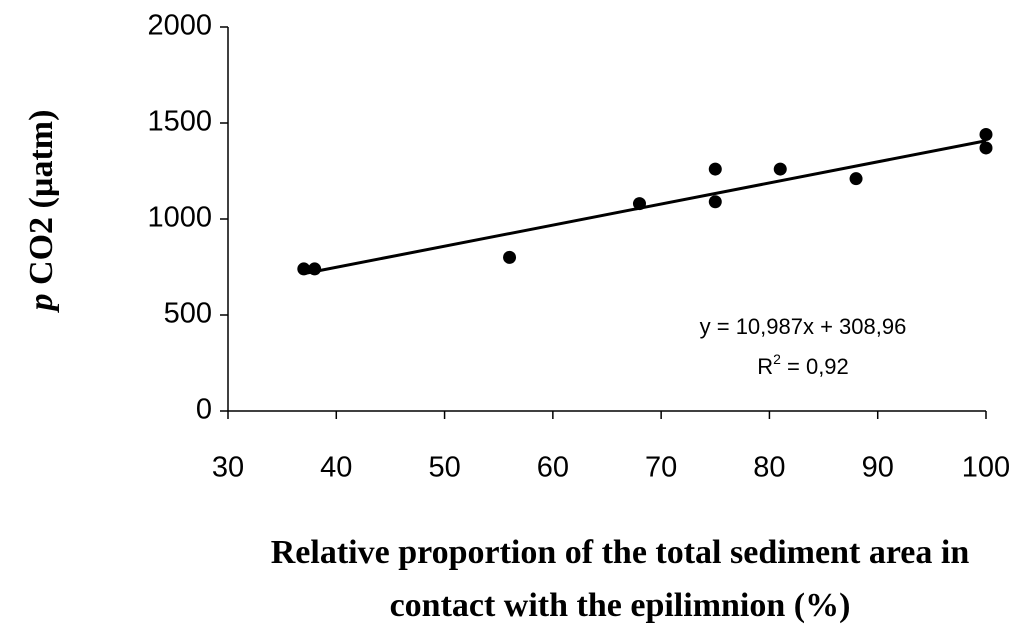 This screenshot has height=626, width=1029. What do you see at coordinates (553, 468) in the screenshot?
I see `x-tick-label: 60` at bounding box center [553, 468].